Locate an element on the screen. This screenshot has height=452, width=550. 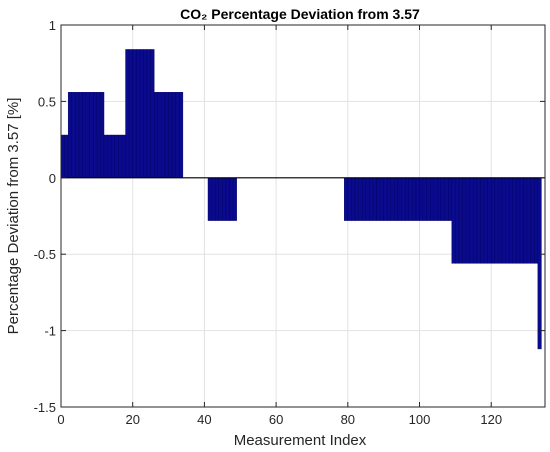
y-tick-label: 0.5 is located at coordinates (47, 101).